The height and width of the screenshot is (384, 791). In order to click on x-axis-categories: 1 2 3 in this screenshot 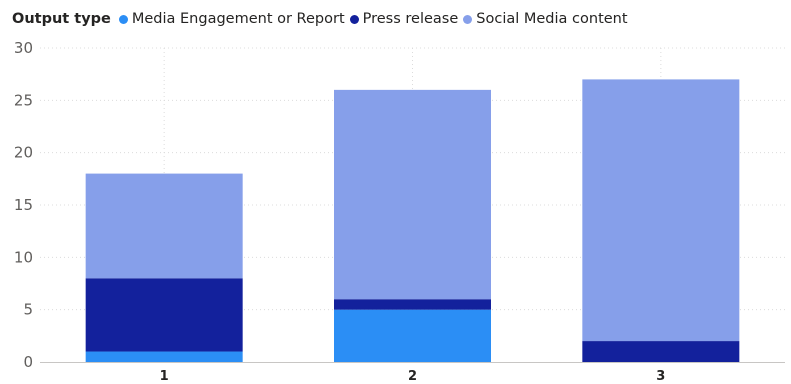, I will do `click(413, 376)`.